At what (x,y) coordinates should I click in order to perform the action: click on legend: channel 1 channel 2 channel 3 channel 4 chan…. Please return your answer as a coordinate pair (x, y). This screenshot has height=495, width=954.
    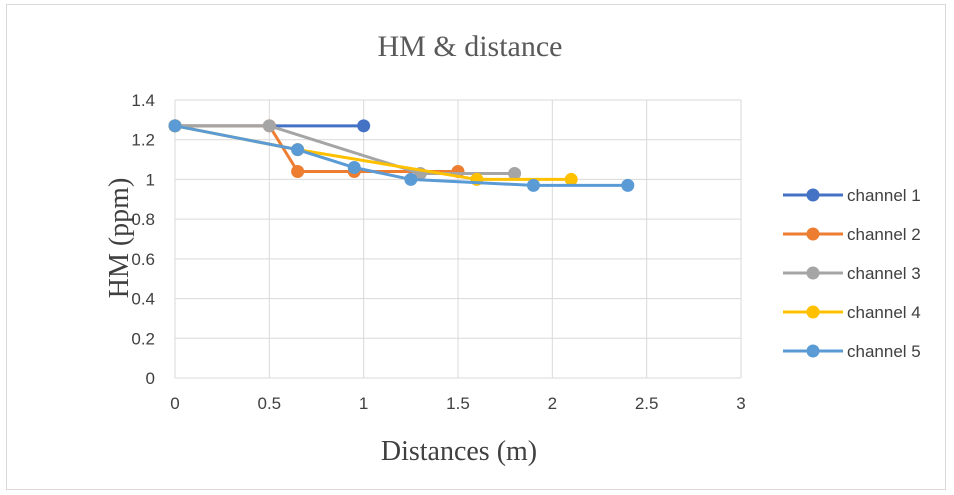
    Looking at the image, I should click on (852, 273).